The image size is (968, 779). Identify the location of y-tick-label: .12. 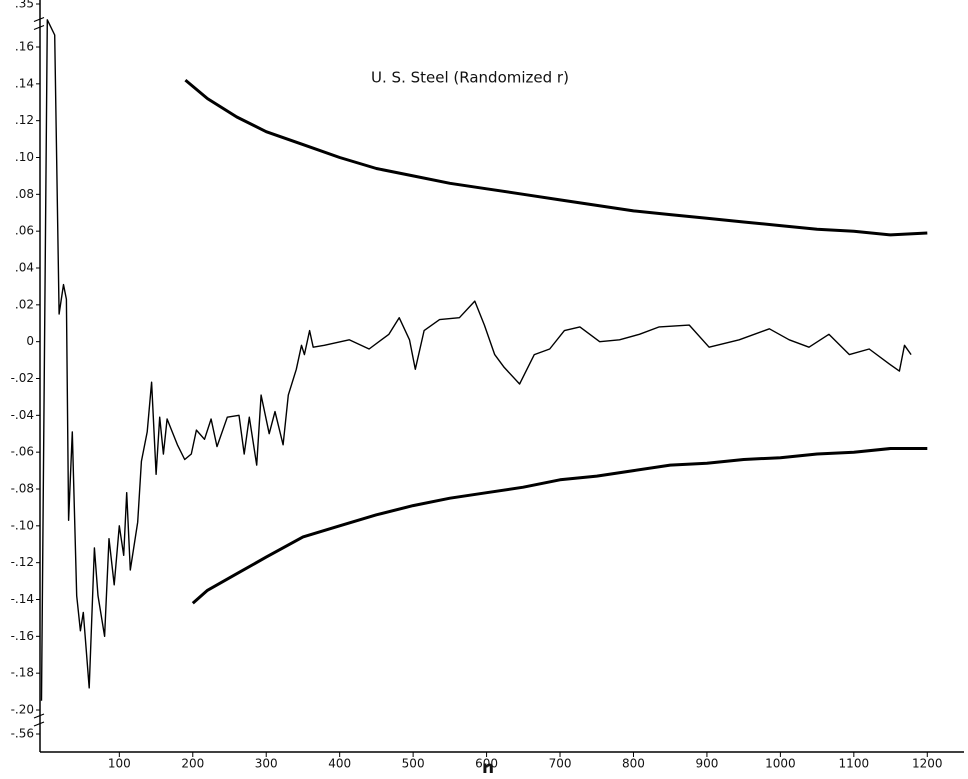
(24, 120).